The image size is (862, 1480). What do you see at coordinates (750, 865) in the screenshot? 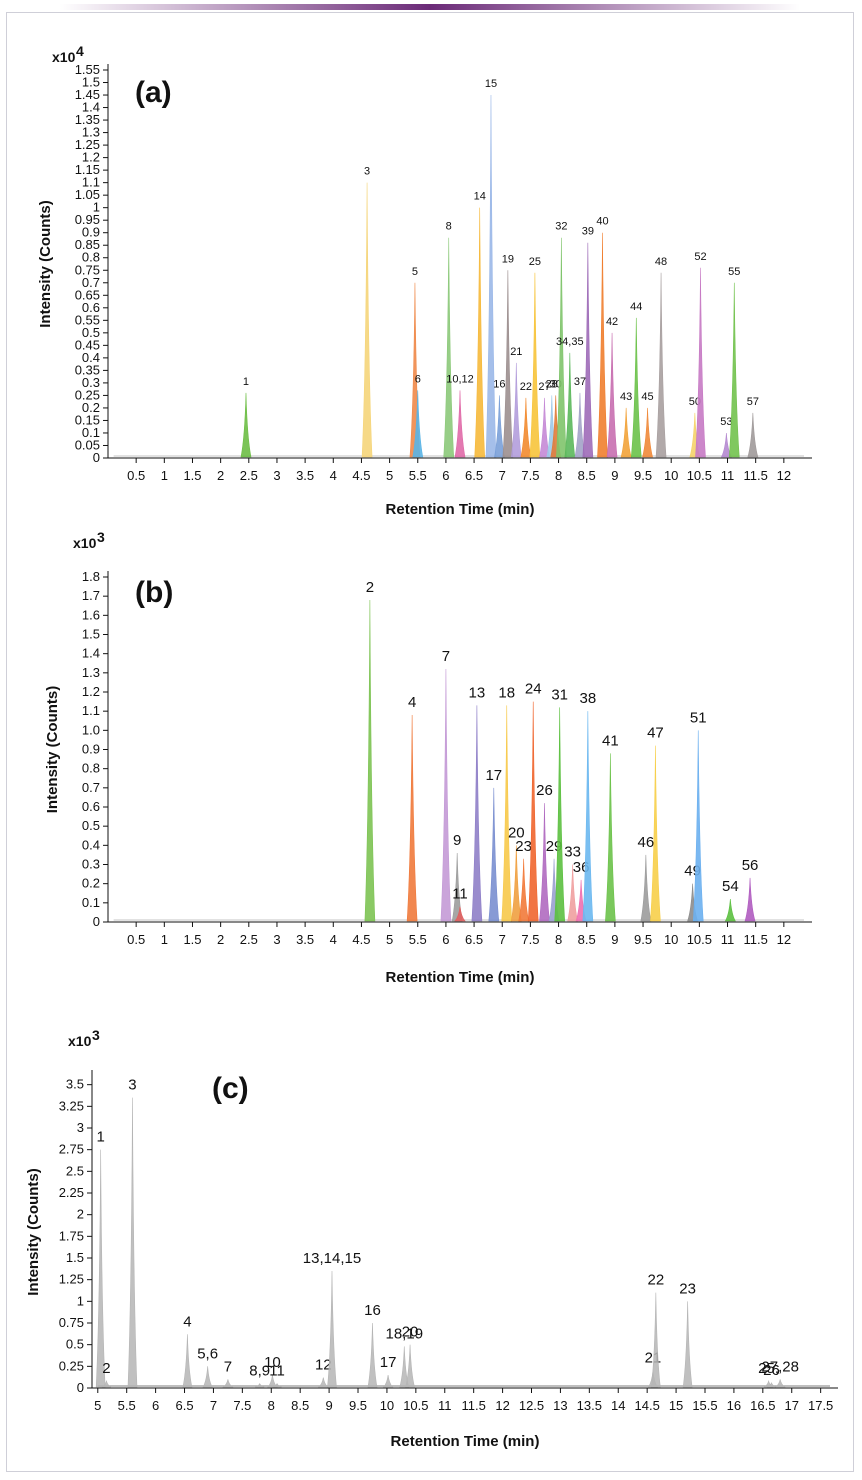
I see `peak-label: 56` at bounding box center [750, 865].